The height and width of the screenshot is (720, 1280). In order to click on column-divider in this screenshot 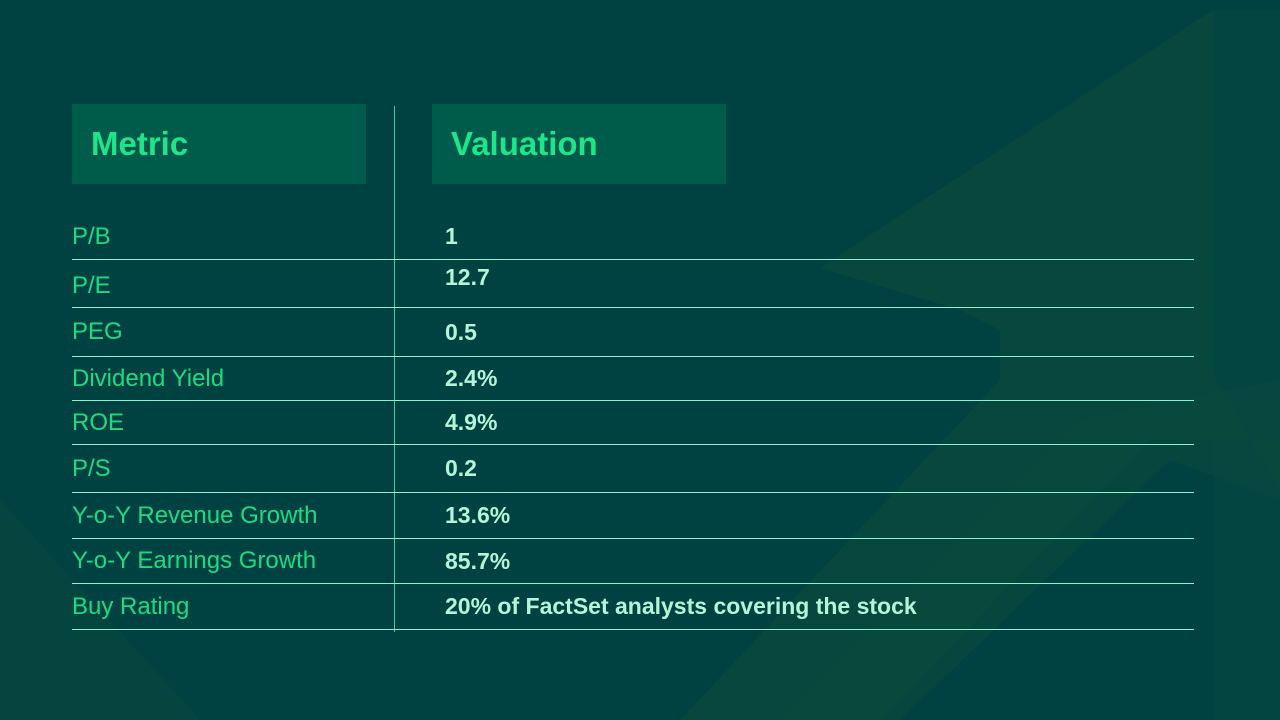, I will do `click(394, 369)`.